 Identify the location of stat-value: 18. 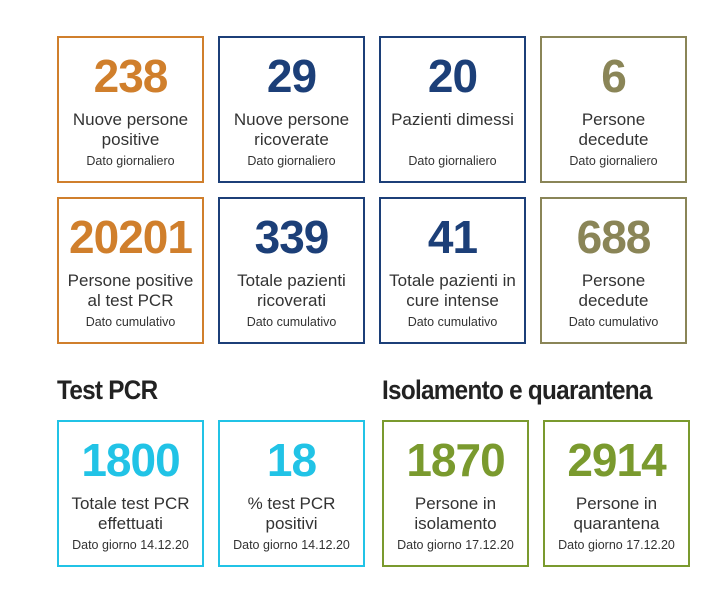
(291, 460).